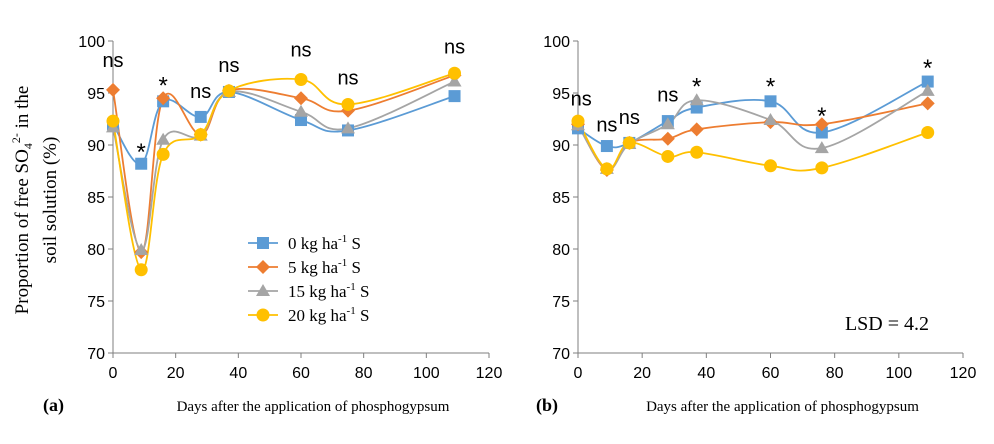  What do you see at coordinates (547, 405) in the screenshot?
I see `panel-label: (b)` at bounding box center [547, 405].